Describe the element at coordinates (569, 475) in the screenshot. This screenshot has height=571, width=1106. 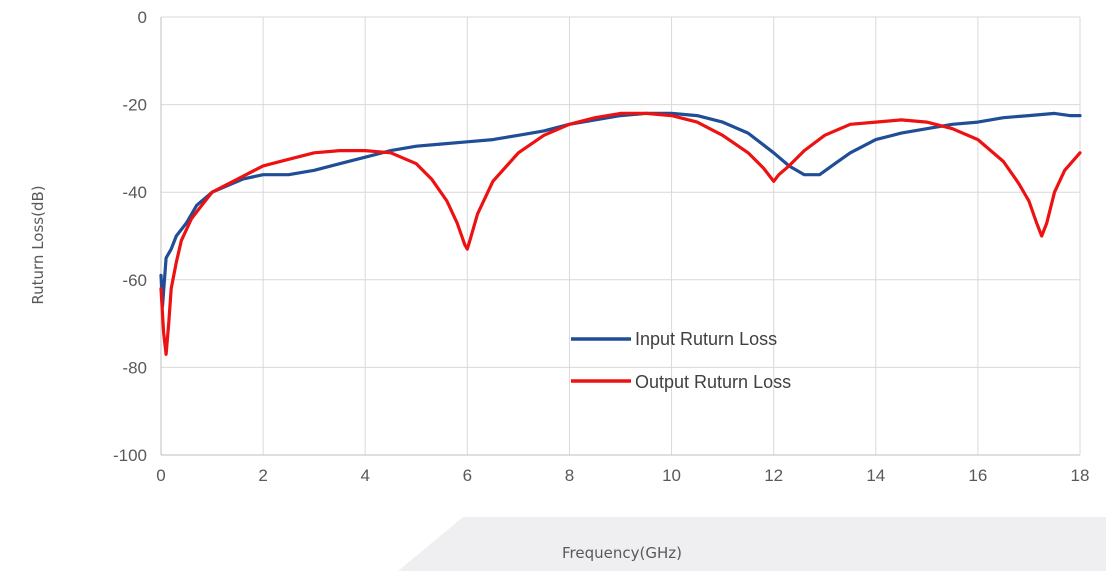
I see `x-tick-label: 8` at that location.